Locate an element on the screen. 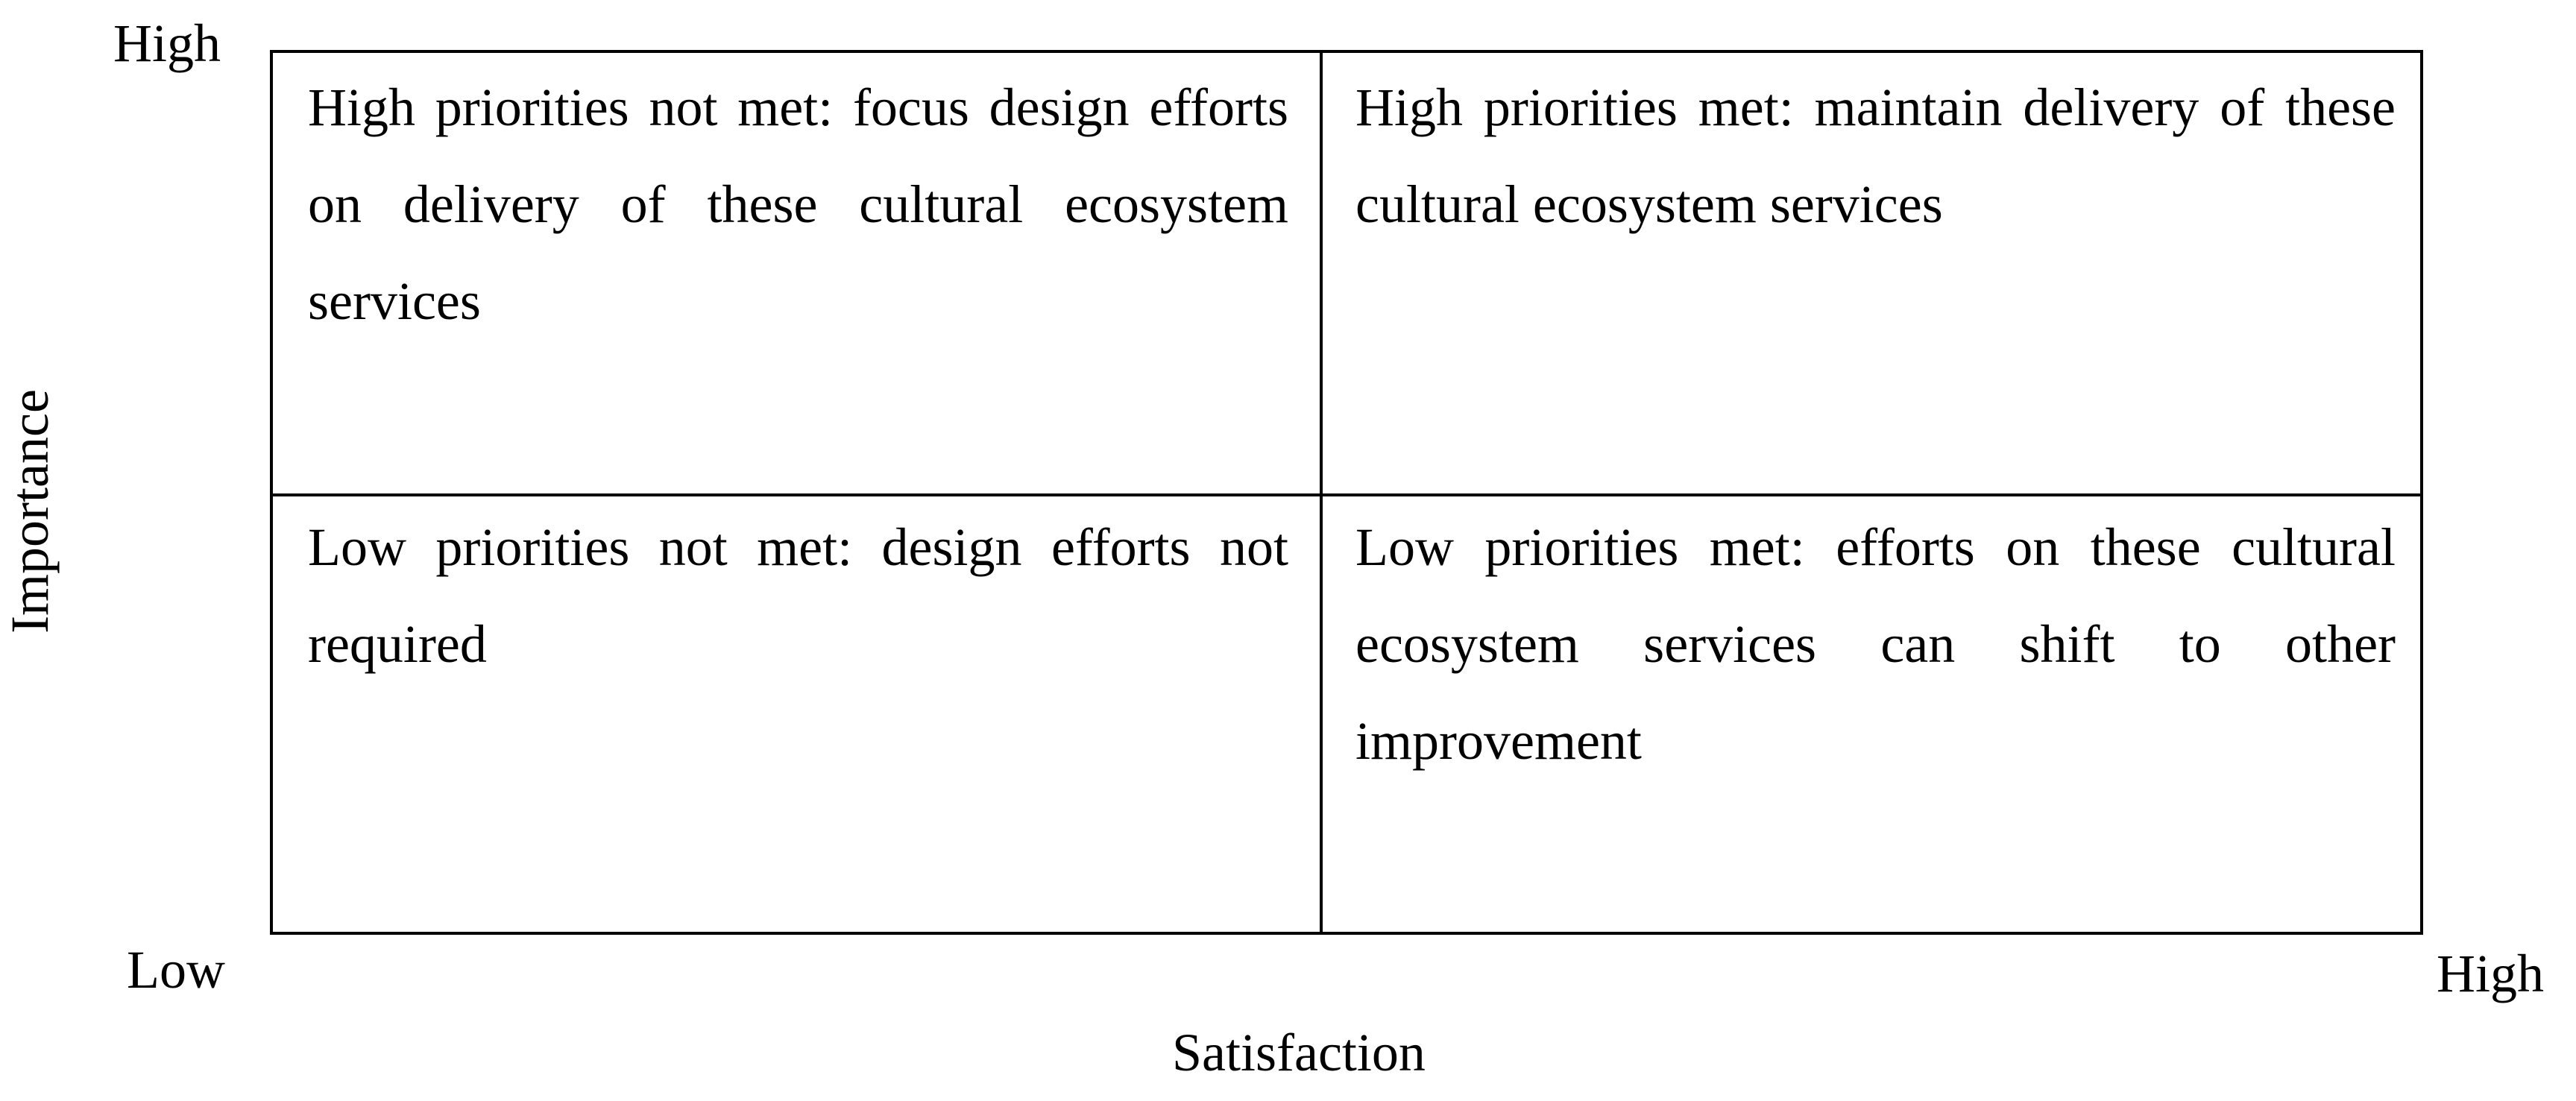  x-axis-title: Satisfaction is located at coordinates (1299, 1052).